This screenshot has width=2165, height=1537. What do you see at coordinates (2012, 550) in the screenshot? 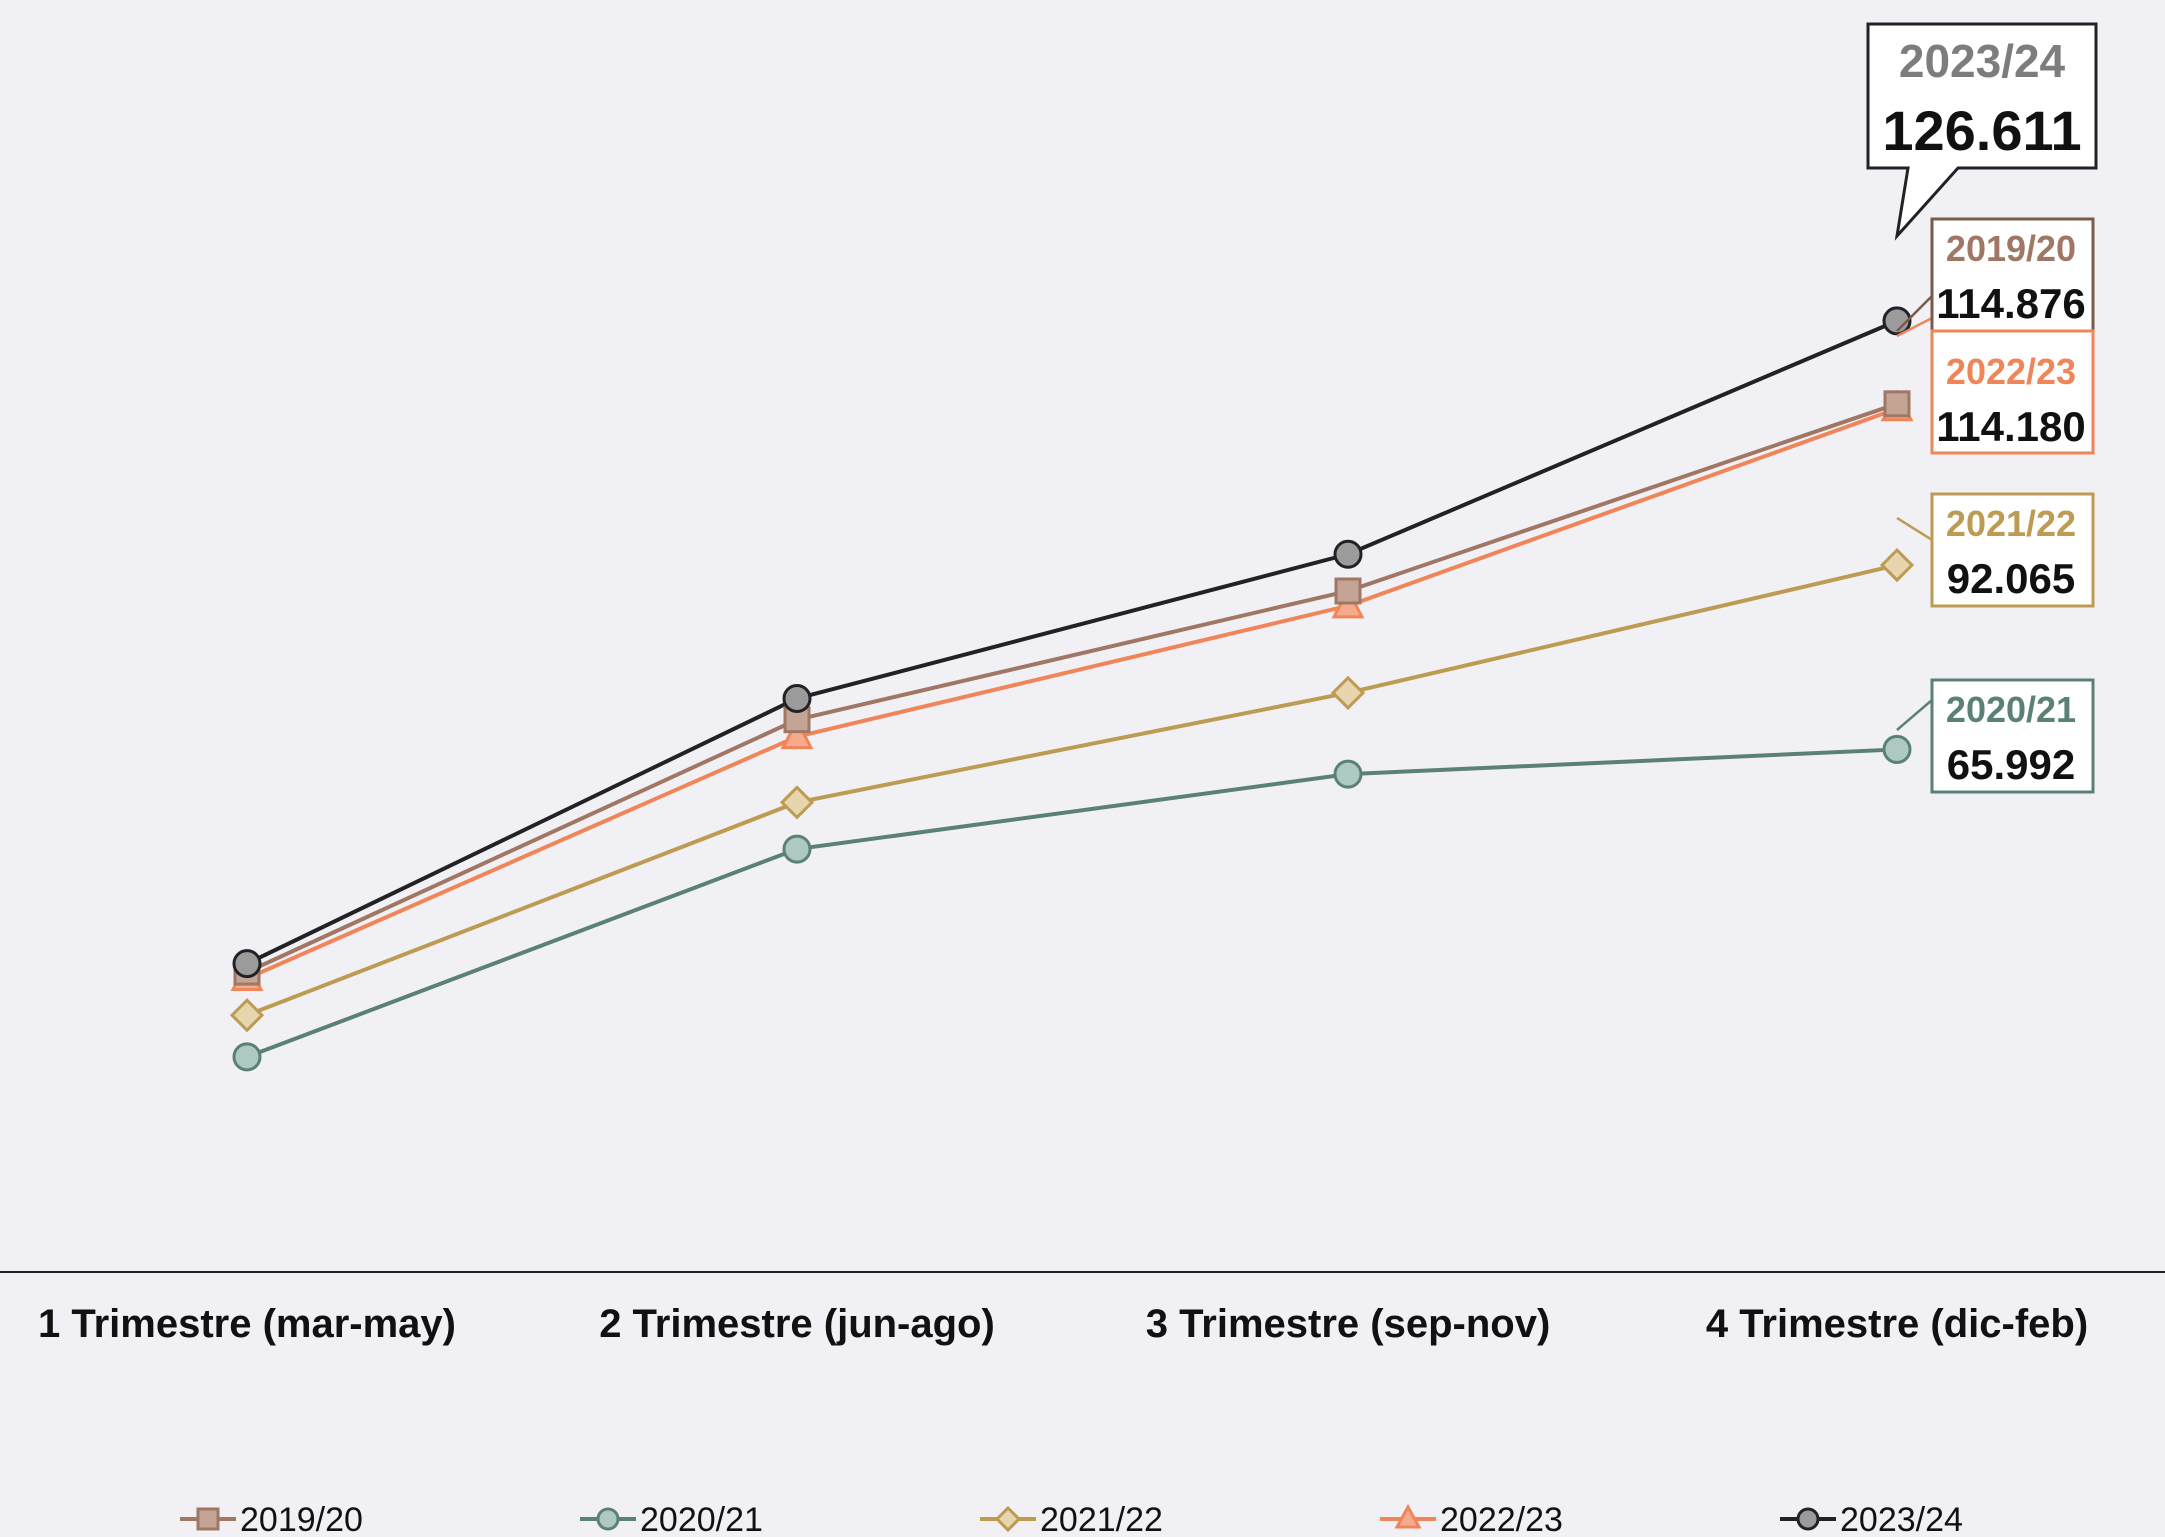
I see `callout-2021-22: 2021/22 92.065` at bounding box center [2012, 550].